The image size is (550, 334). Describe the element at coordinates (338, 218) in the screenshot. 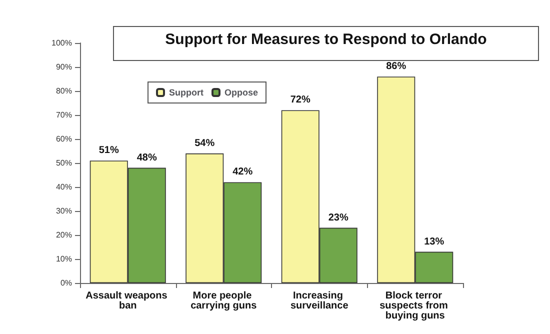

I see `data-label: 23%` at that location.